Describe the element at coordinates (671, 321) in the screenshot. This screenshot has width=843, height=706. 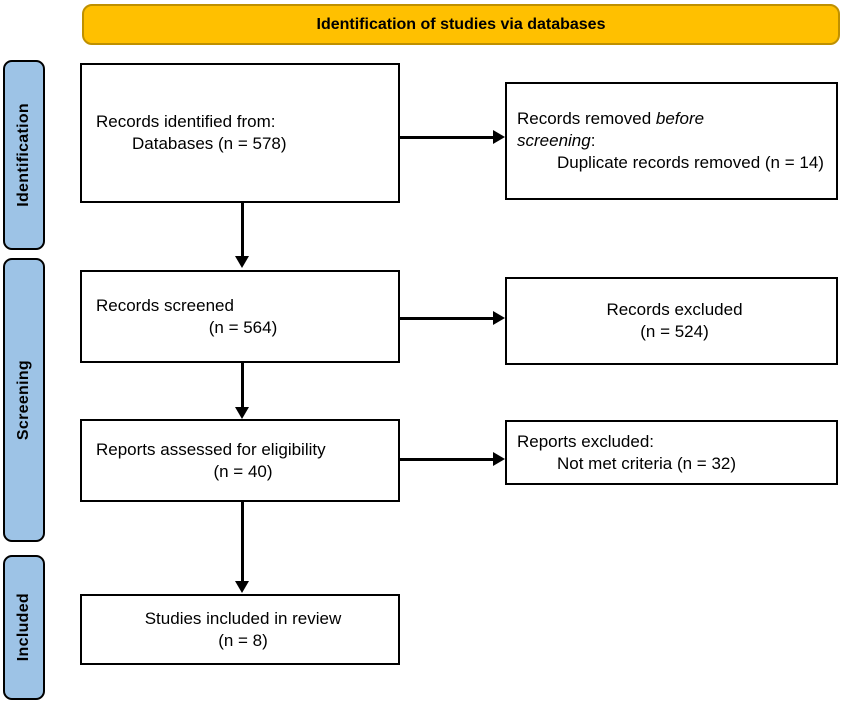
I see `box-records-excluded: Records excluded (n = 524)` at that location.